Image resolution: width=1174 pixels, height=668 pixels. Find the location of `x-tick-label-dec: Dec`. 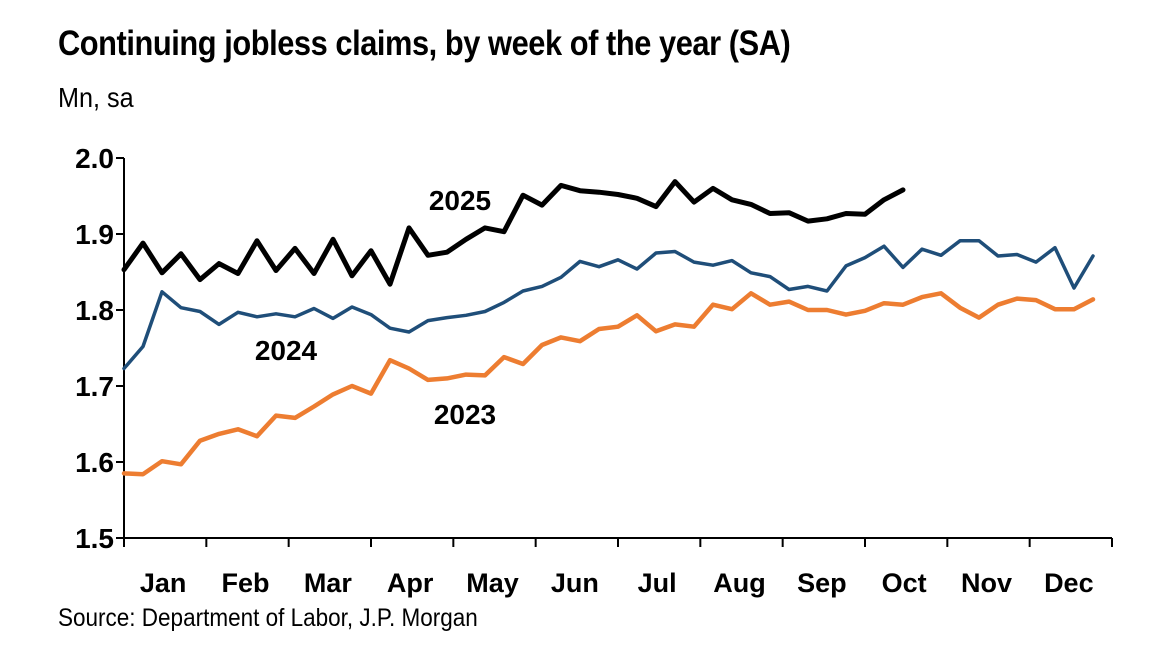

x-tick-label-dec: Dec is located at coordinates (1069, 583).